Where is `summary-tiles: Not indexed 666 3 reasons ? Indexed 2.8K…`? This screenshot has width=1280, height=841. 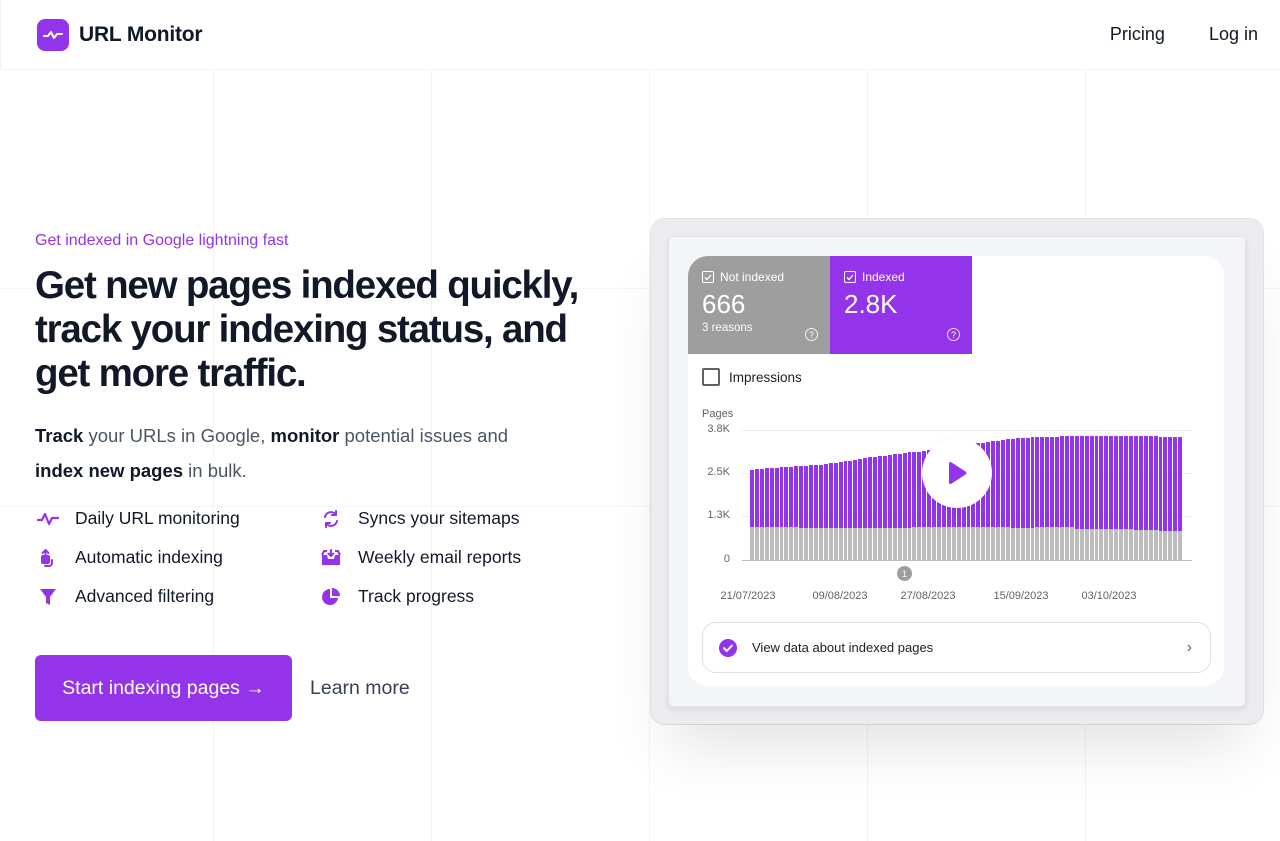 summary-tiles: Not indexed 666 3 reasons ? Indexed 2.8K… is located at coordinates (956, 305).